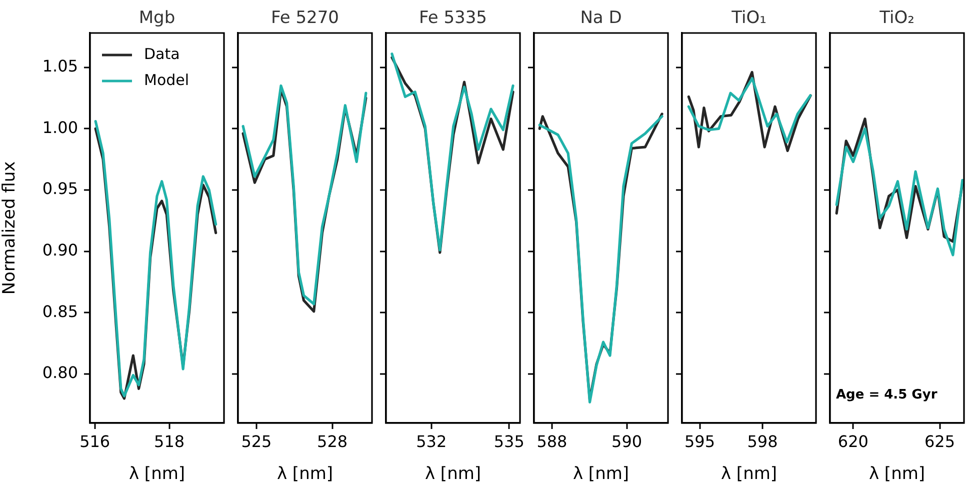 This screenshot has width=972, height=485. What do you see at coordinates (887, 394) in the screenshot?
I see `annotation: Age = 4.5 Gyr` at bounding box center [887, 394].